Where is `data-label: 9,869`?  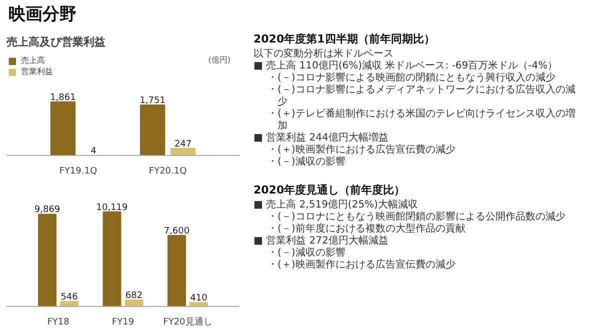 data-label: 9,869 is located at coordinates (47, 210).